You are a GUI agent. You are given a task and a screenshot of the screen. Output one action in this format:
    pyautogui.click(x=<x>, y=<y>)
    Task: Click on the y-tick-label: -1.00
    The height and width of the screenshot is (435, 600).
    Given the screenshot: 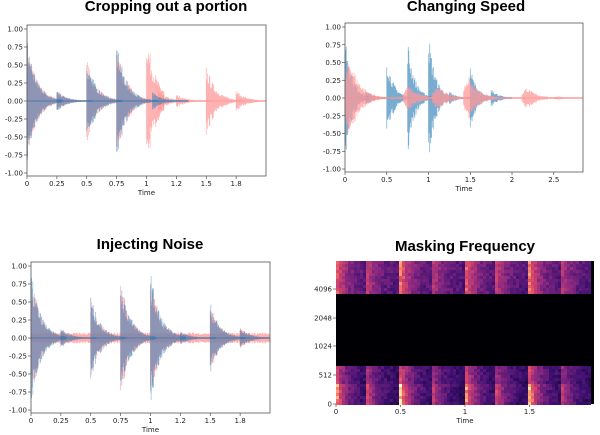 What is the action you would take?
    pyautogui.click(x=18, y=411)
    